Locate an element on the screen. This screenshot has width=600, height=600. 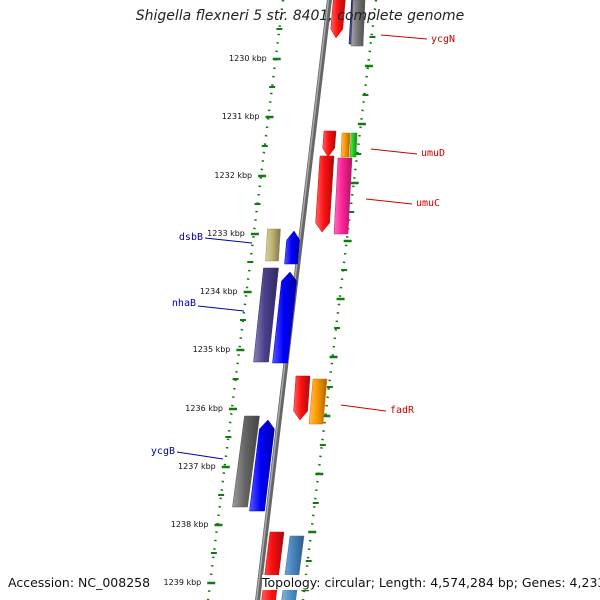
tick-label: 1239 kbp is located at coordinates (183, 582).